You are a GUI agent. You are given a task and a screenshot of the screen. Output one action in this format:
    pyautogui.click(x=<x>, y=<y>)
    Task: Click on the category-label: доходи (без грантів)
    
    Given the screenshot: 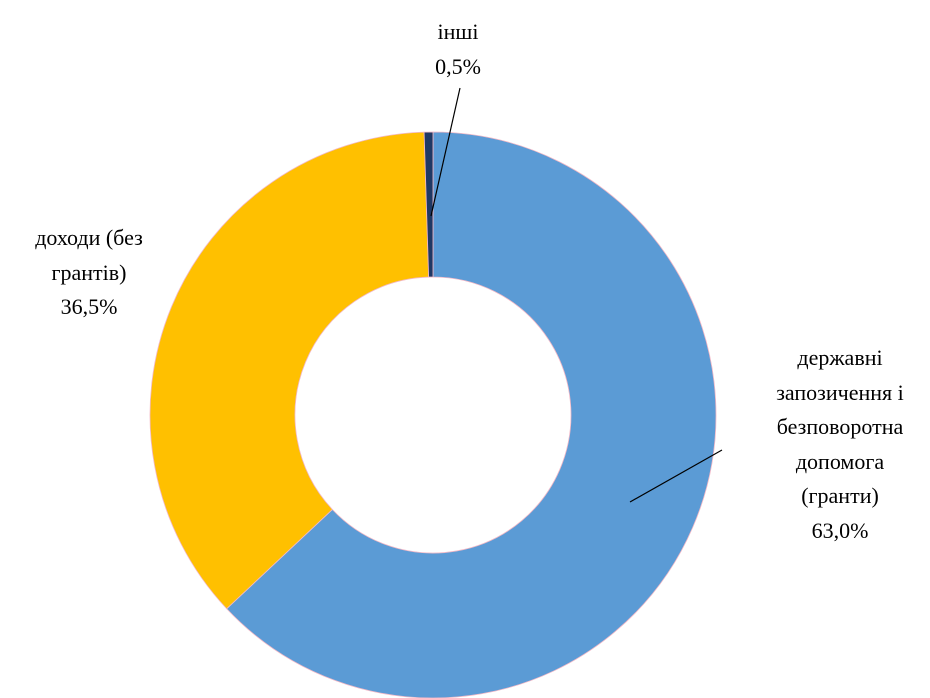 What is the action you would take?
    pyautogui.click(x=89, y=255)
    